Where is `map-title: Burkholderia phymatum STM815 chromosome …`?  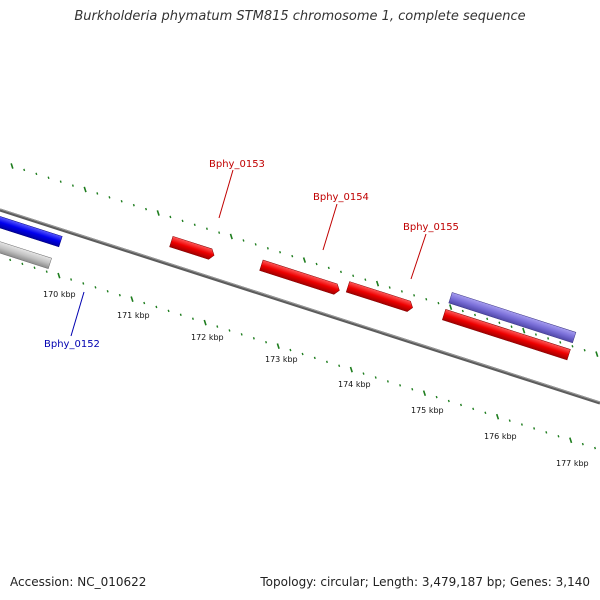
map-title: Burkholderia phymatum STM815 chromosome … is located at coordinates (300, 16).